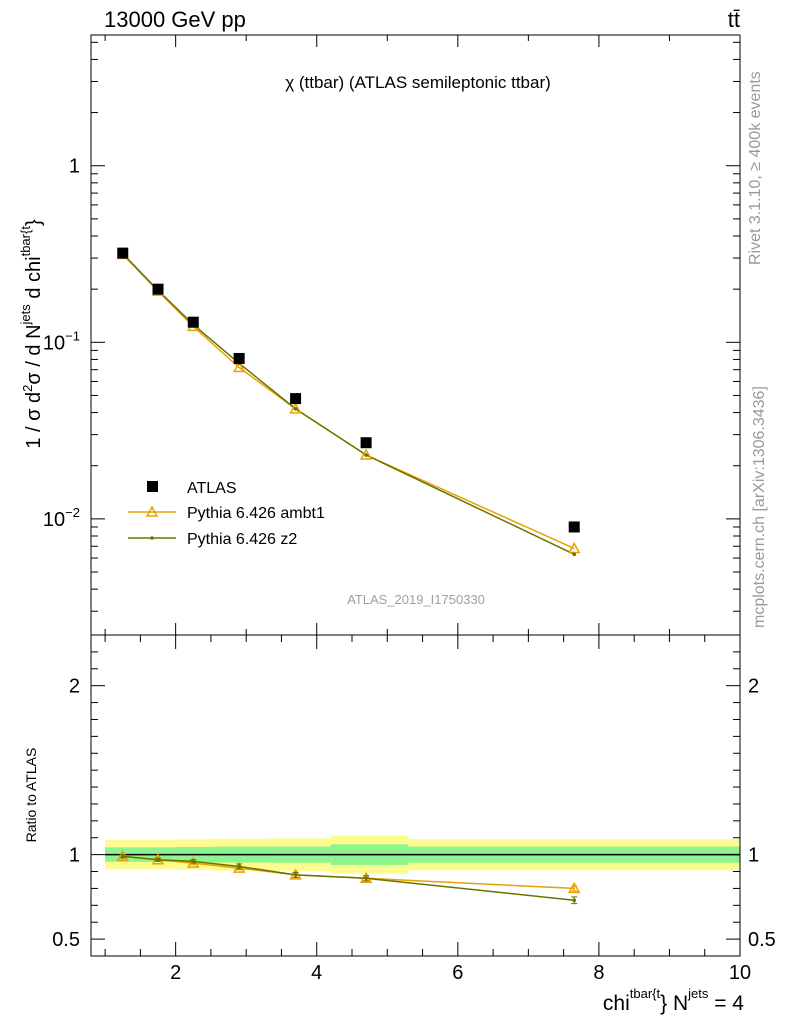  Describe the element at coordinates (753, 856) in the screenshot. I see `ratio-ytick-label-right: 1` at that location.